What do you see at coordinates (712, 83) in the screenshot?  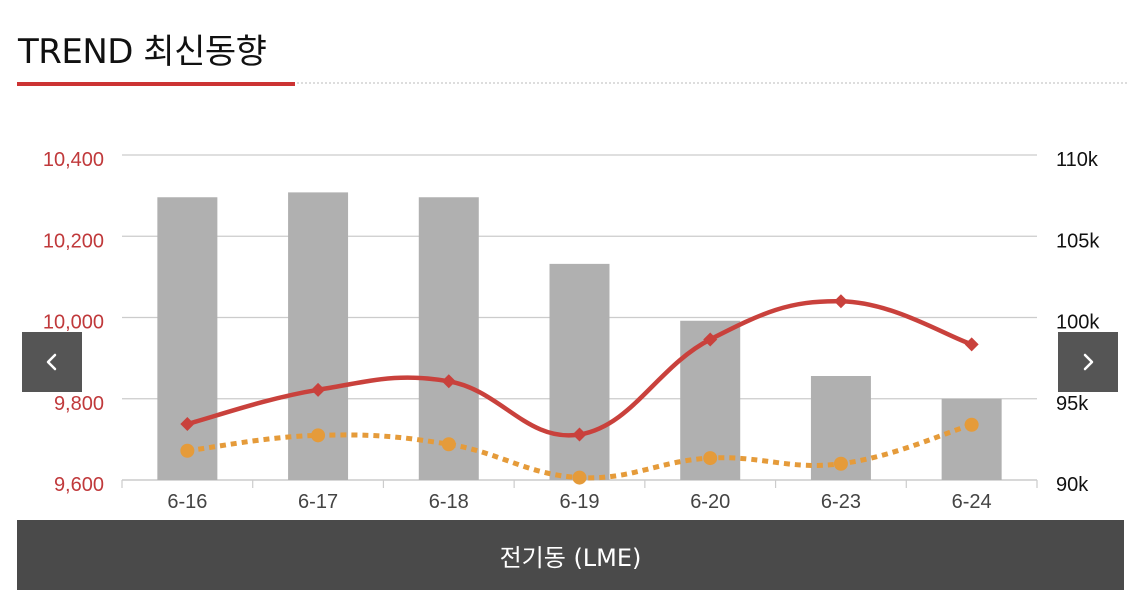 I see `title-divider` at bounding box center [712, 83].